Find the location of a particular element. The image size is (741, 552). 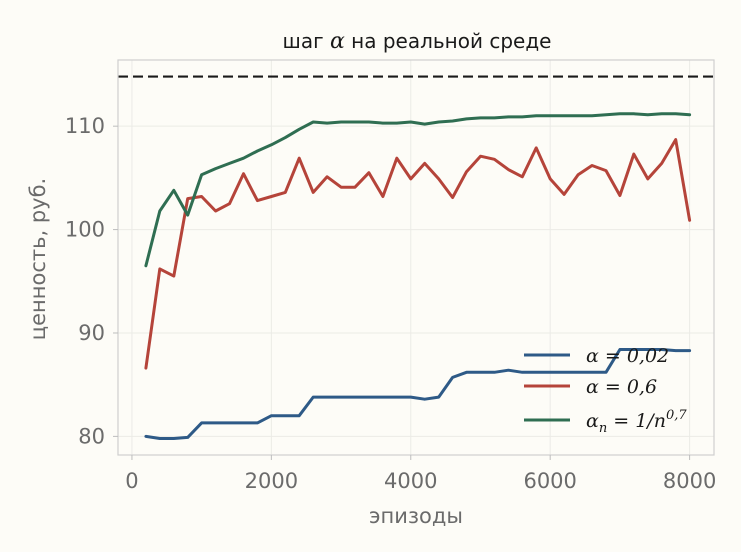

legend-label-2: α = 0,6 is located at coordinates (621, 387).